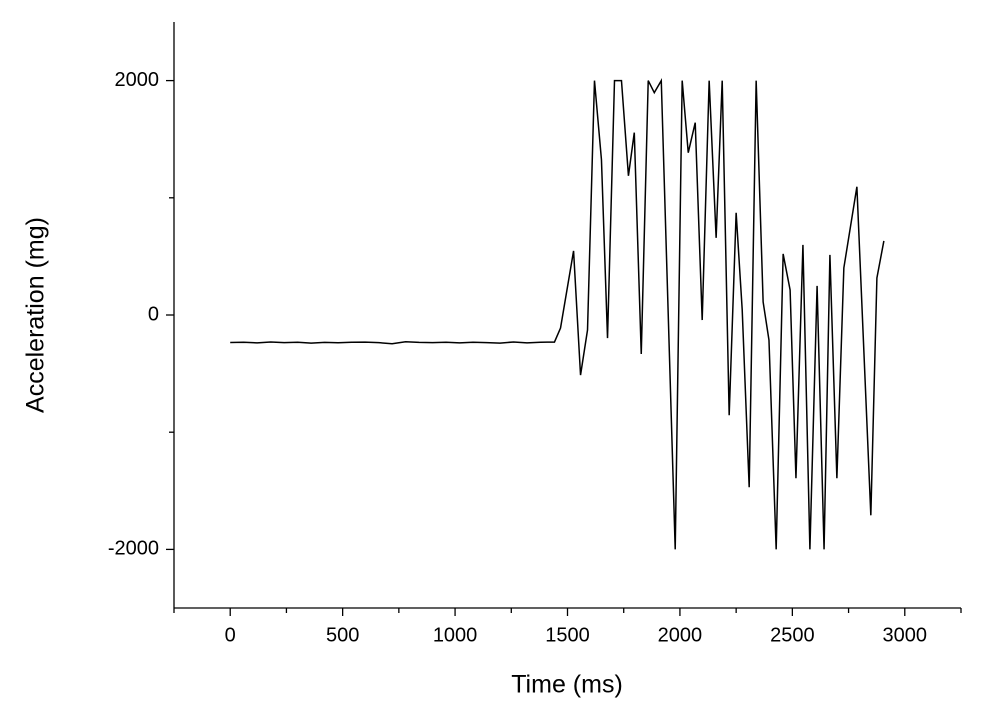 The image size is (983, 706). What do you see at coordinates (36, 315) in the screenshot?
I see `y-axis-label: Acceleration (mg)` at bounding box center [36, 315].